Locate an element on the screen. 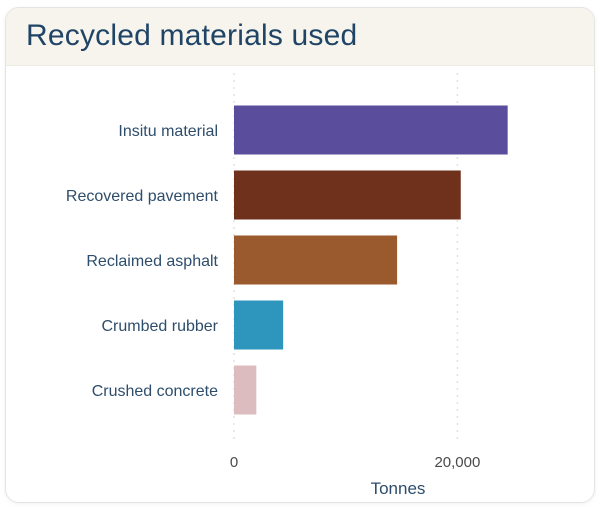 The width and height of the screenshot is (600, 507). x-tick-label: 0 is located at coordinates (234, 462).